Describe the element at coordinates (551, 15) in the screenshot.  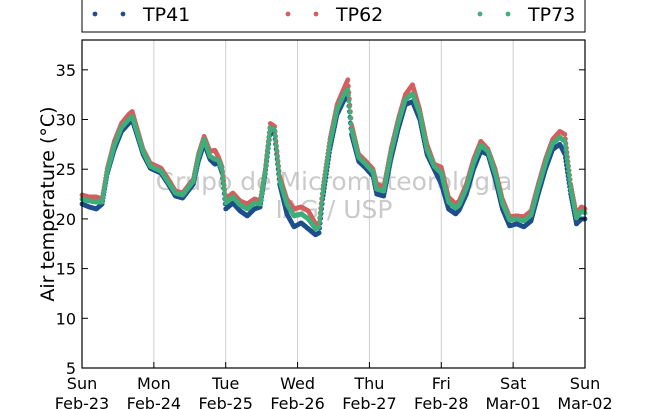
I see `legend-label: TP73` at that location.